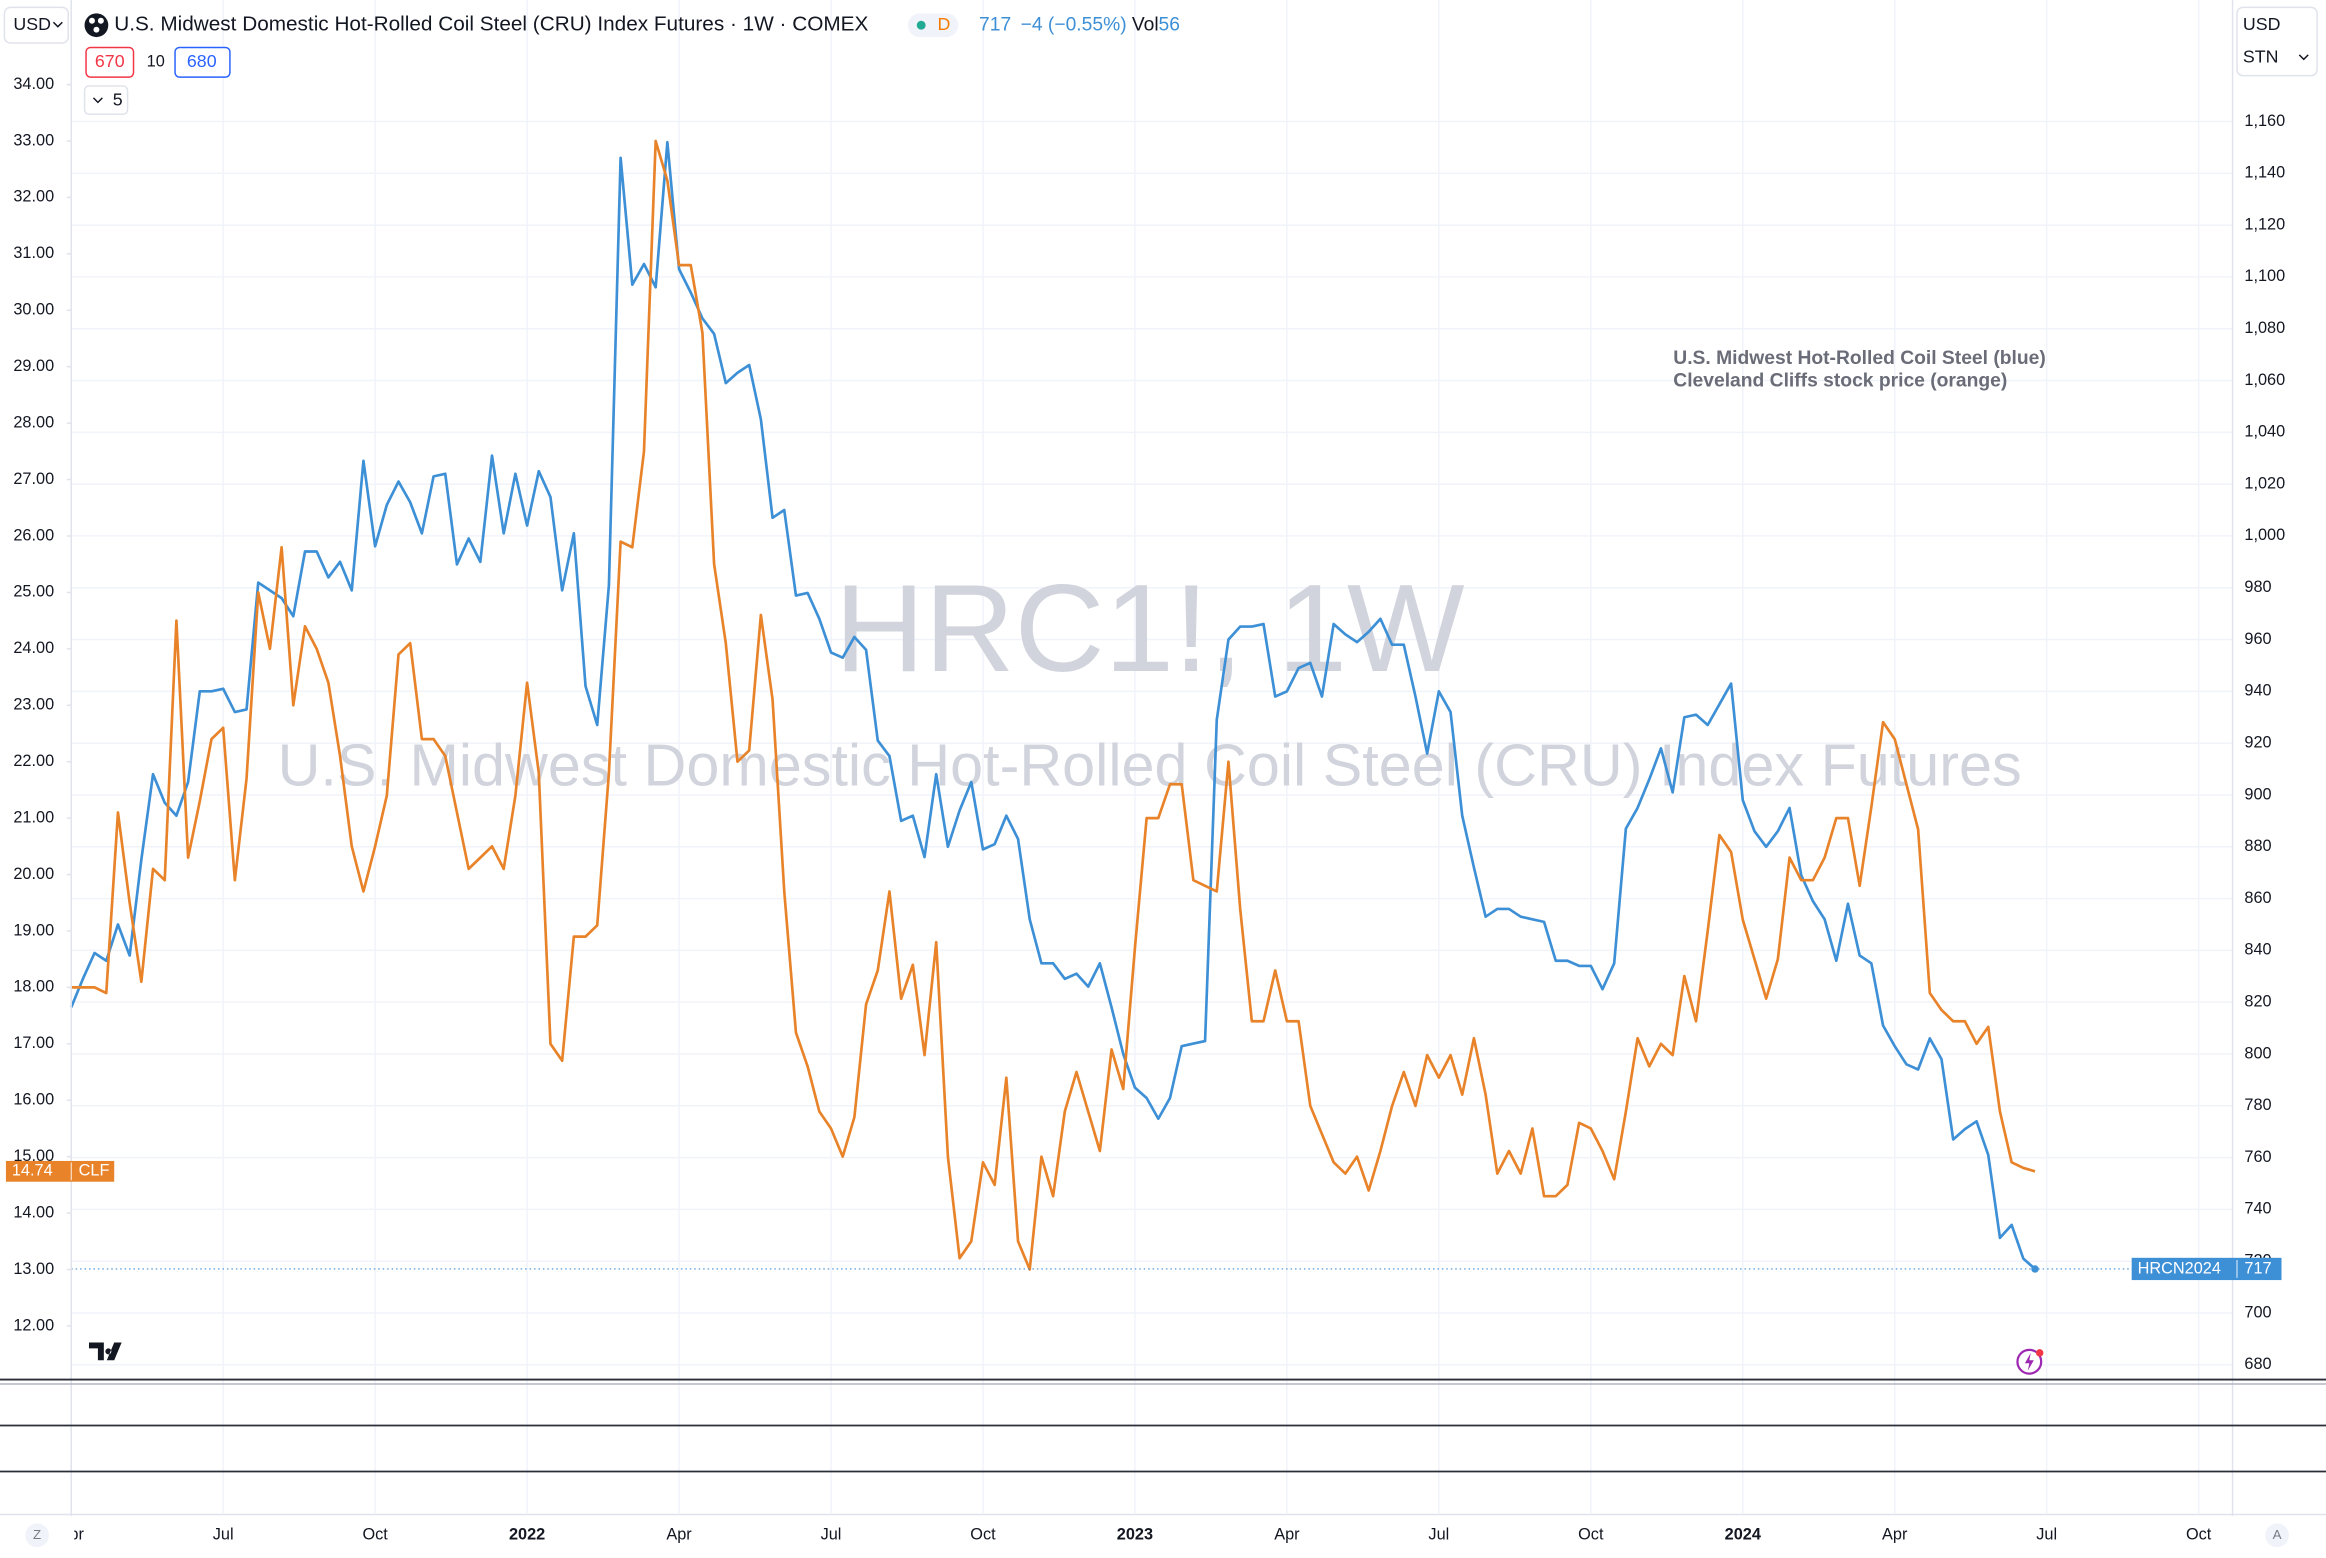  Describe the element at coordinates (118, 100) in the screenshot. I see `collapse-count: 5` at that location.